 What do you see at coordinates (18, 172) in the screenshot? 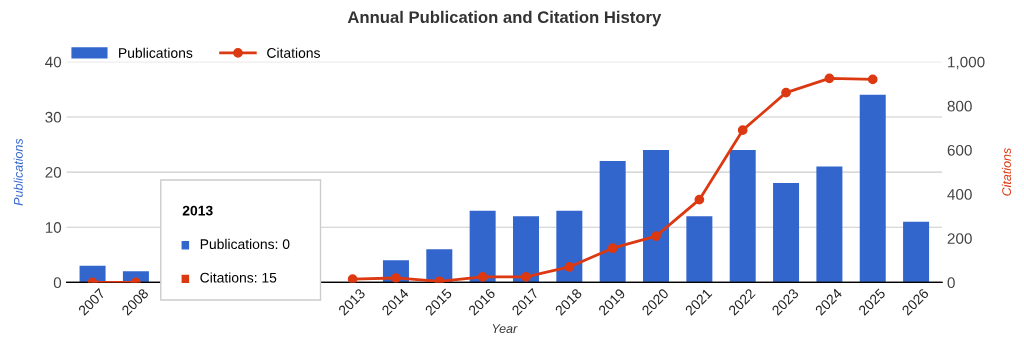
I see `y-axis-title: Publications` at bounding box center [18, 172].